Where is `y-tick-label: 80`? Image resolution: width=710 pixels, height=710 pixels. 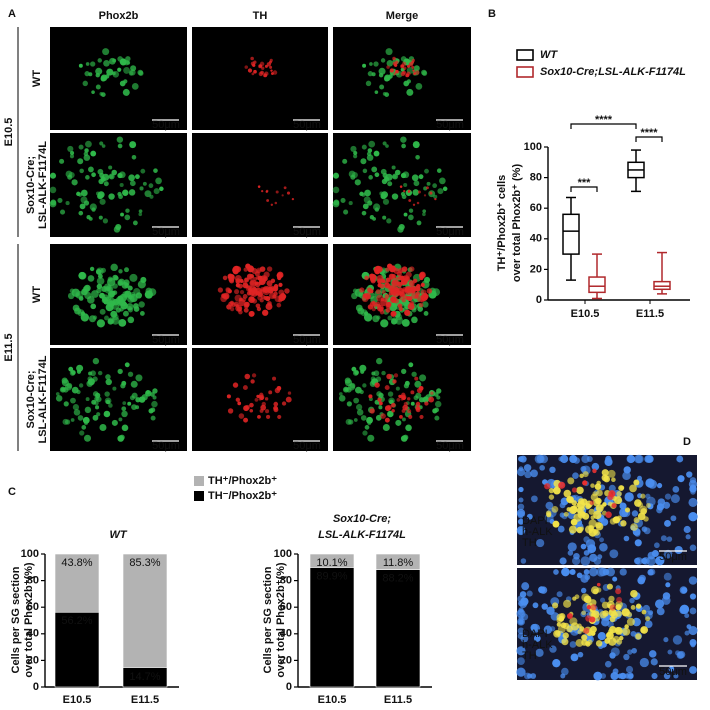 y-tick-label: 80 is located at coordinates (286, 581).